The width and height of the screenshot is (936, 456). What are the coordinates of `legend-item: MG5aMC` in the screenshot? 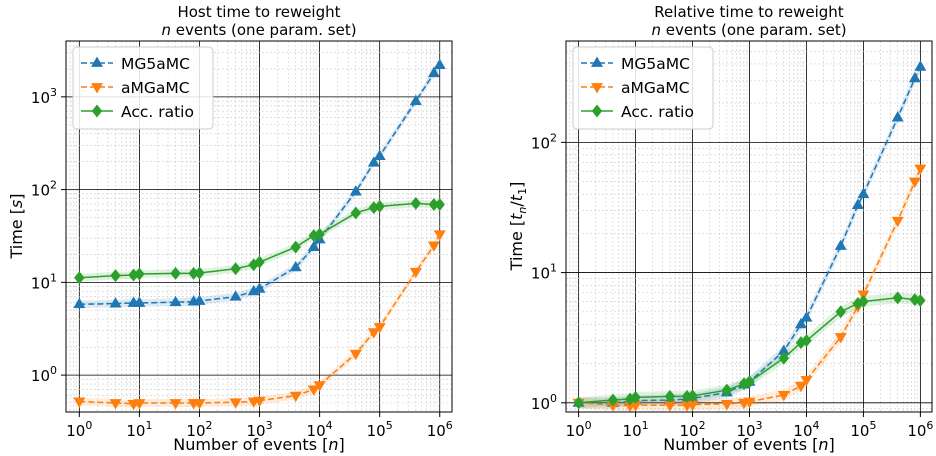 It's located at (135, 64).